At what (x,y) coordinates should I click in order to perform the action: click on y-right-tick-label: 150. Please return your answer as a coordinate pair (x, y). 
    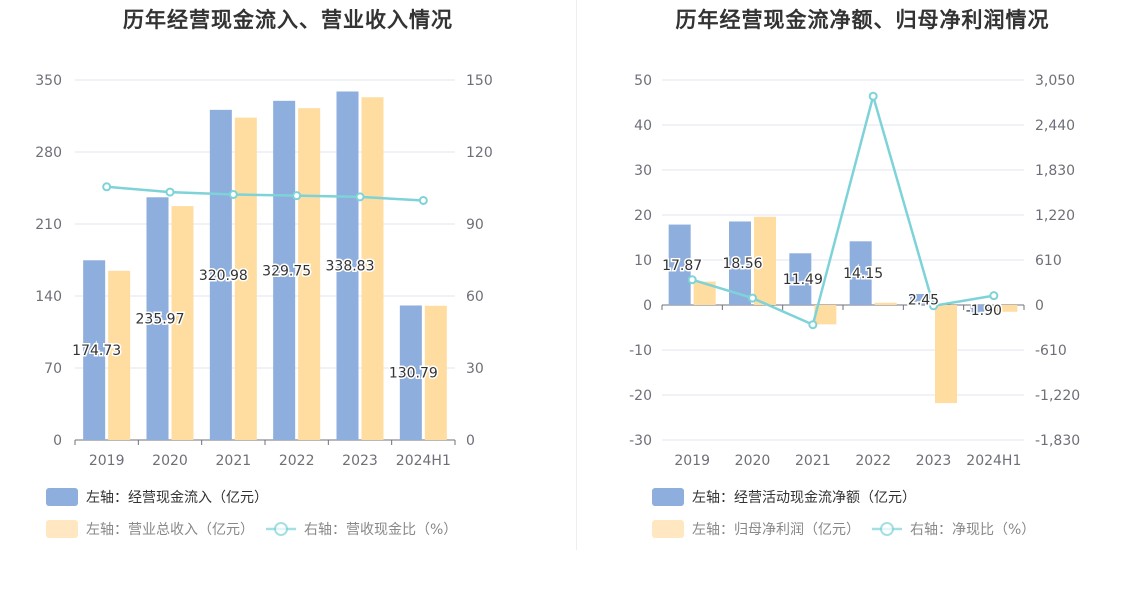
    Looking at the image, I should click on (479, 81).